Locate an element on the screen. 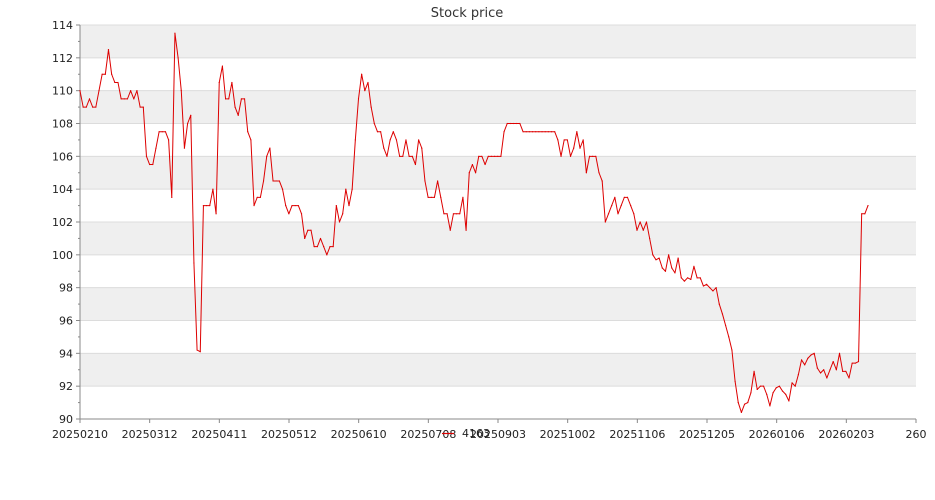 This screenshot has width=935, height=500. x-tick-label: 20250210 is located at coordinates (80, 434).